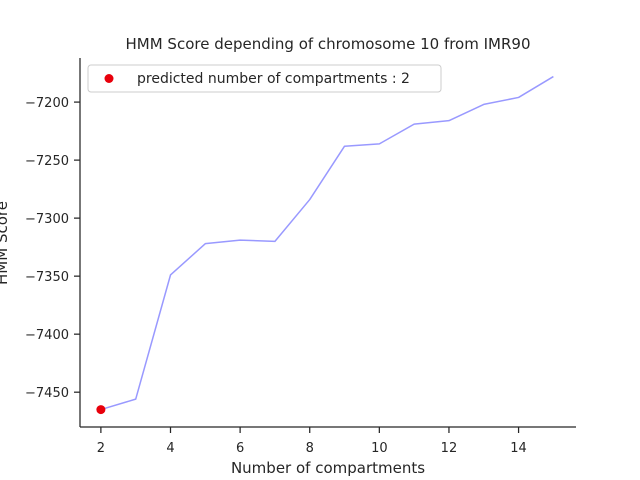 This screenshot has width=640, height=480. What do you see at coordinates (518, 448) in the screenshot?
I see `x-tick-label: 14` at bounding box center [518, 448].